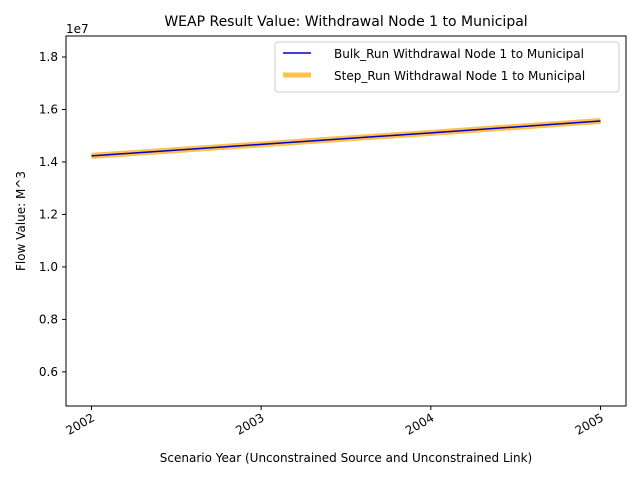  Describe the element at coordinates (459, 54) in the screenshot. I see `legend-label-bulk-run: Bulk_Run Withdrawal Node 1 to Municipal` at that location.